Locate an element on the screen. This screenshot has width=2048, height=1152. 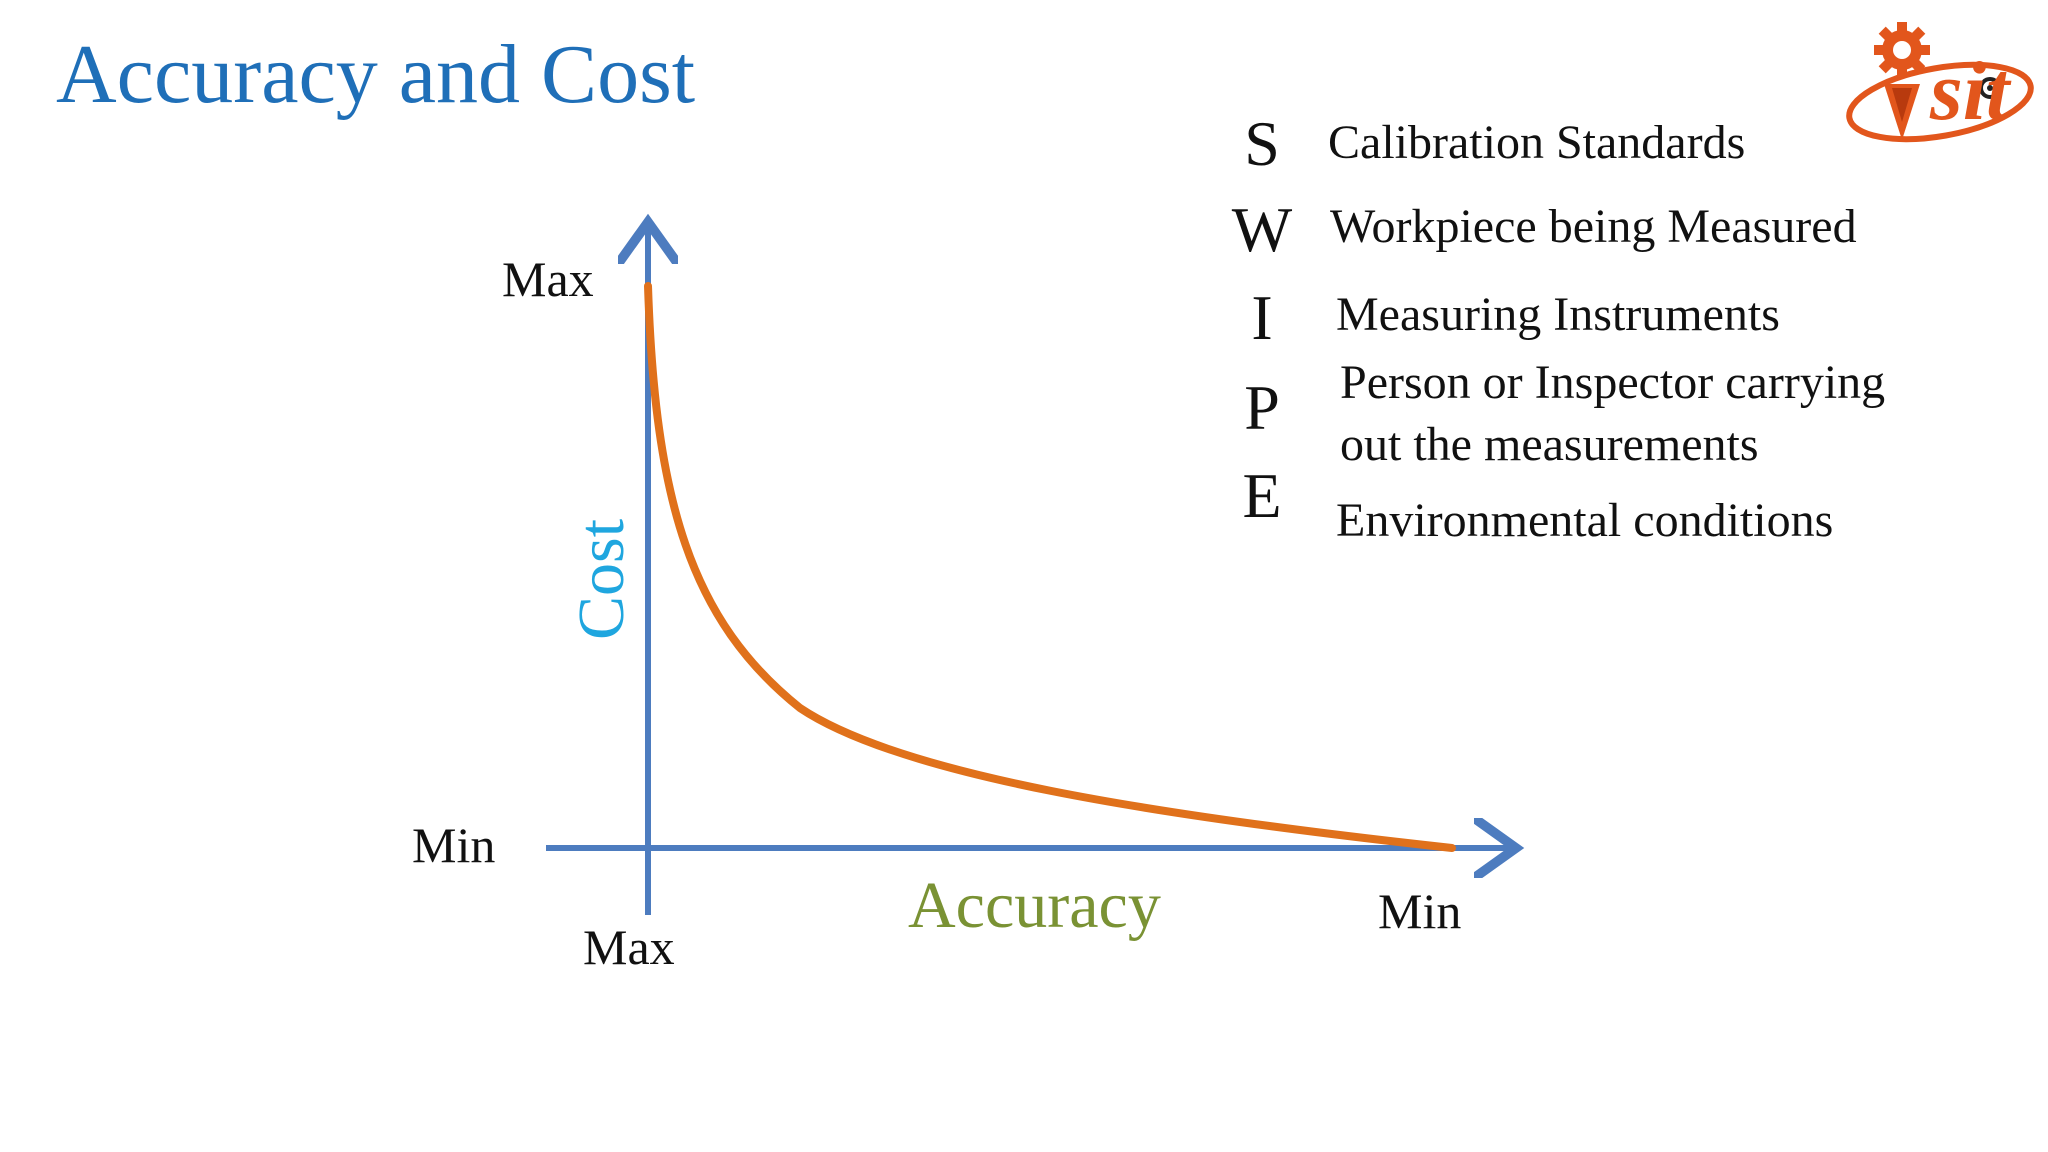
swipe-text: Calibration Standards is located at coordinates (1537, 142).